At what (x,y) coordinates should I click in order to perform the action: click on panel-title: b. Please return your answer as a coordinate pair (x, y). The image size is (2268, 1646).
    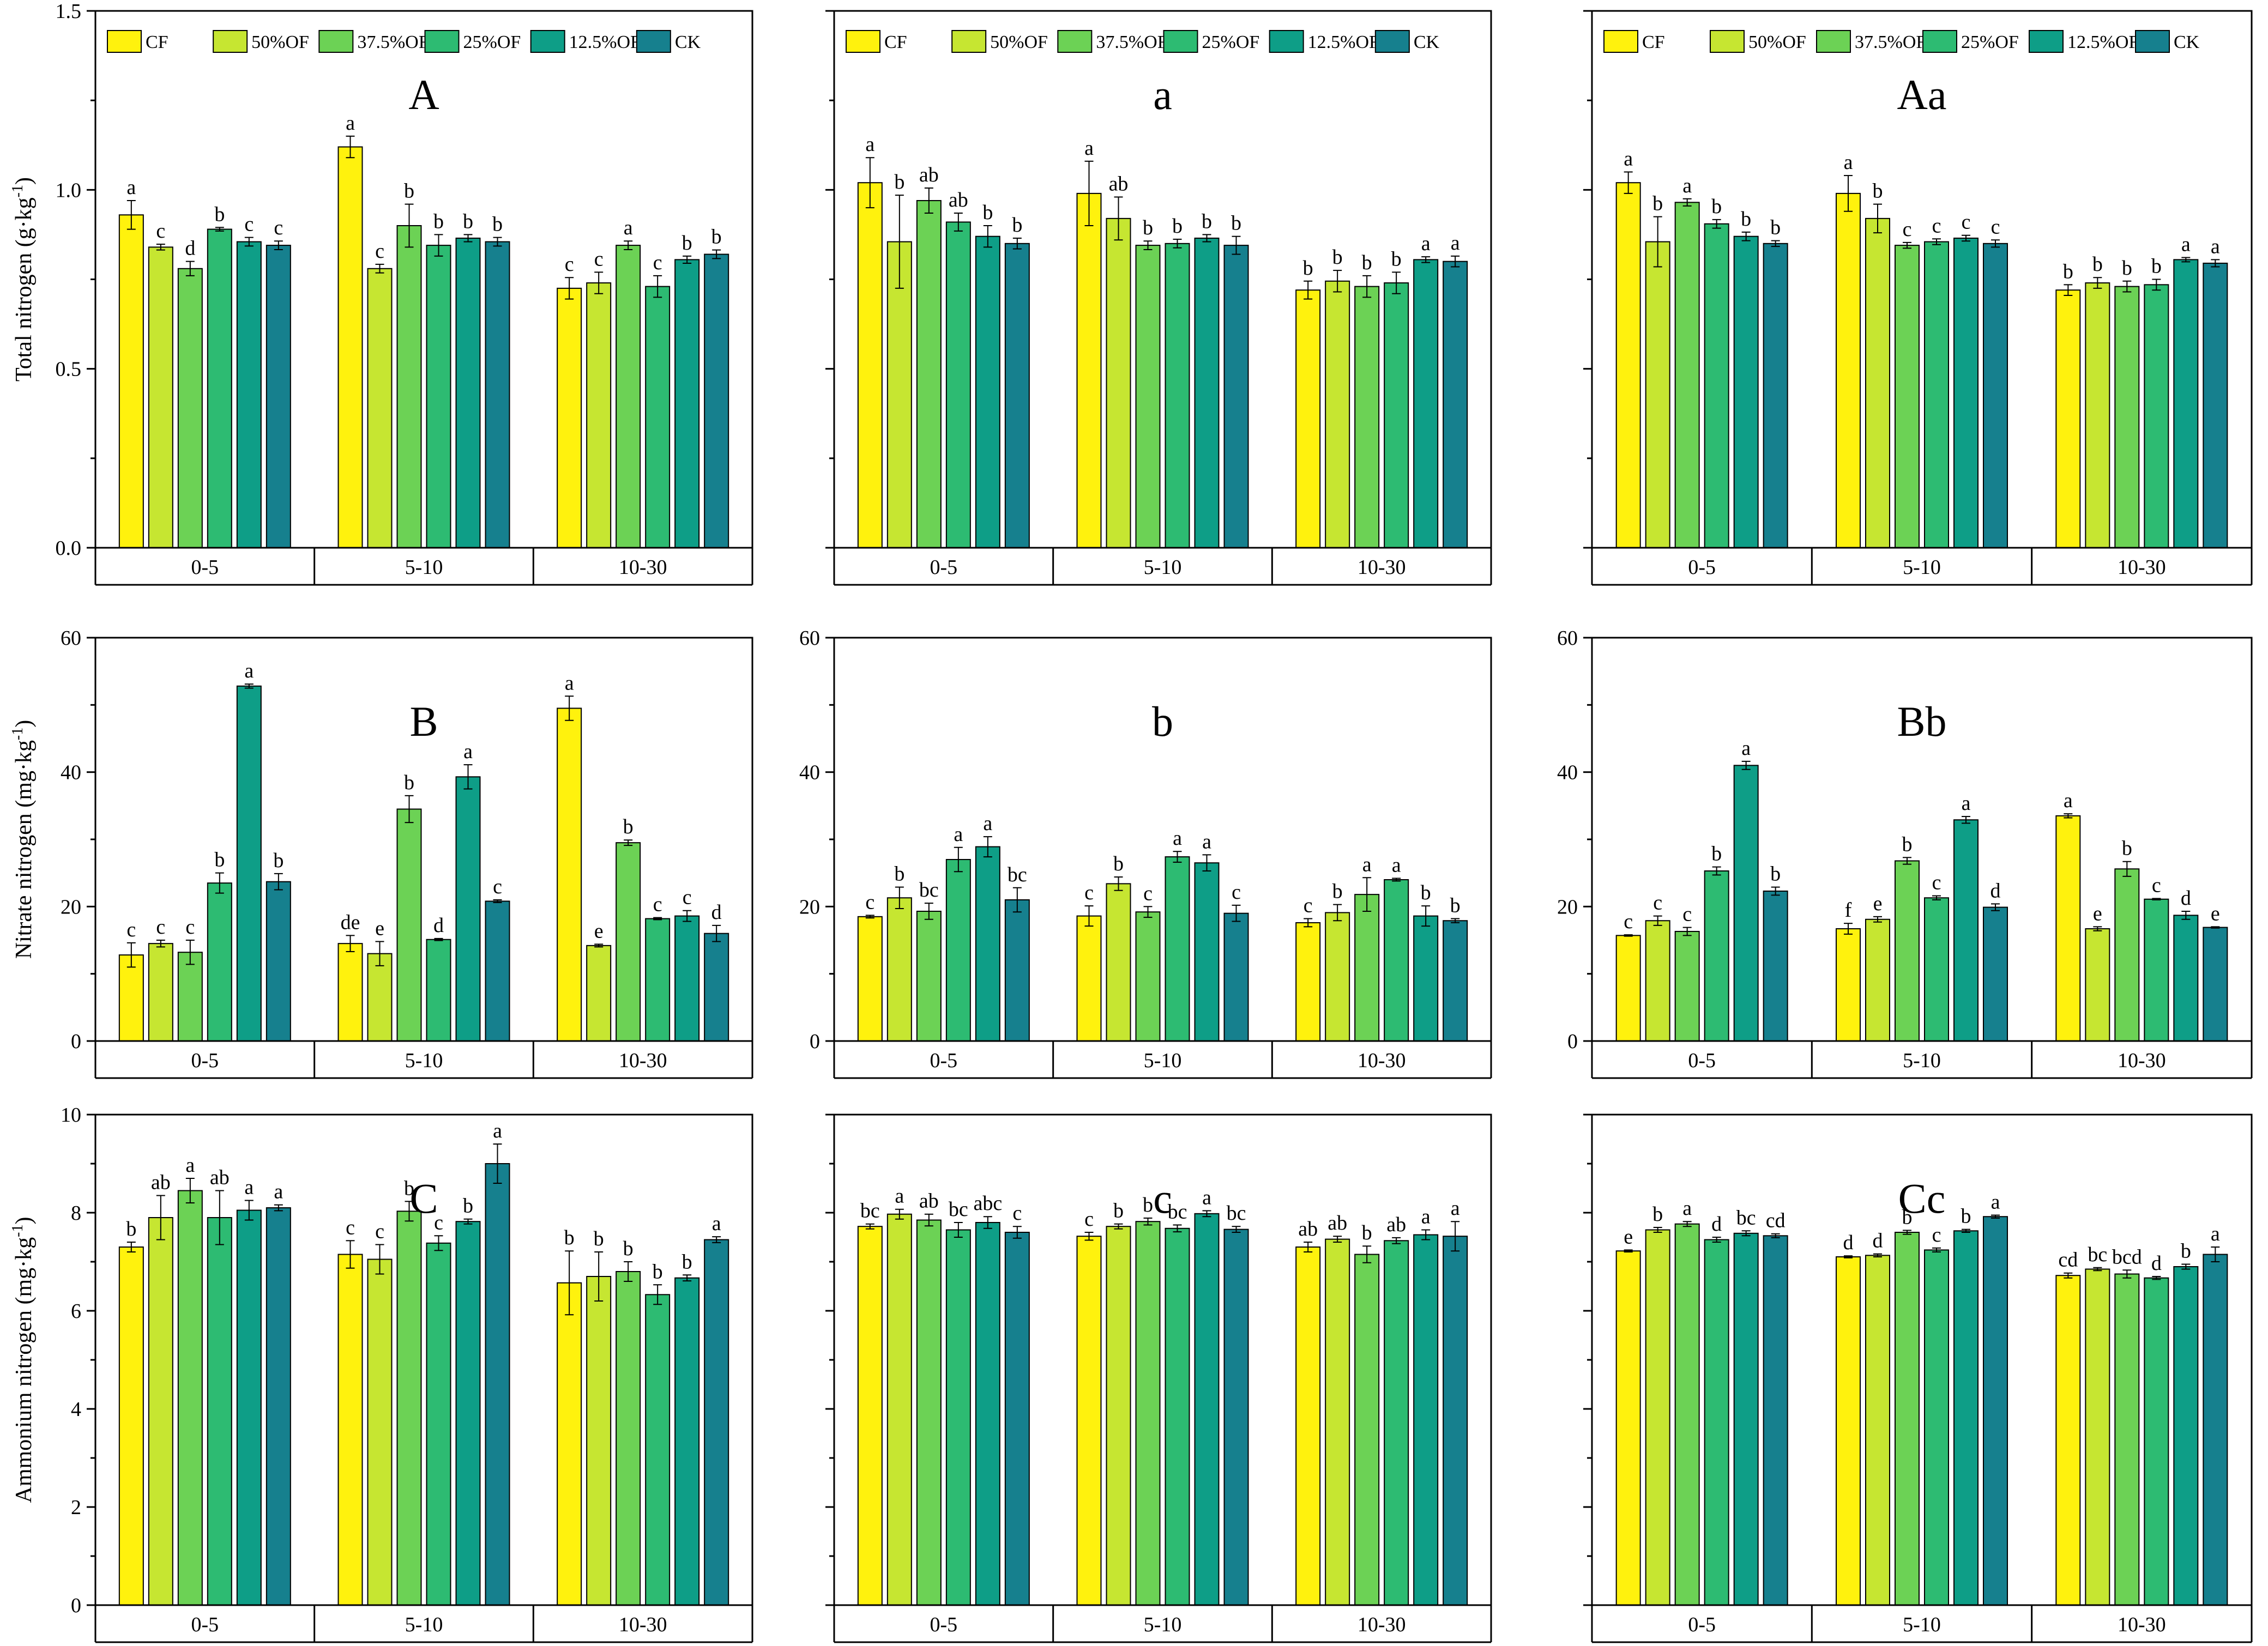
    Looking at the image, I should click on (1162, 721).